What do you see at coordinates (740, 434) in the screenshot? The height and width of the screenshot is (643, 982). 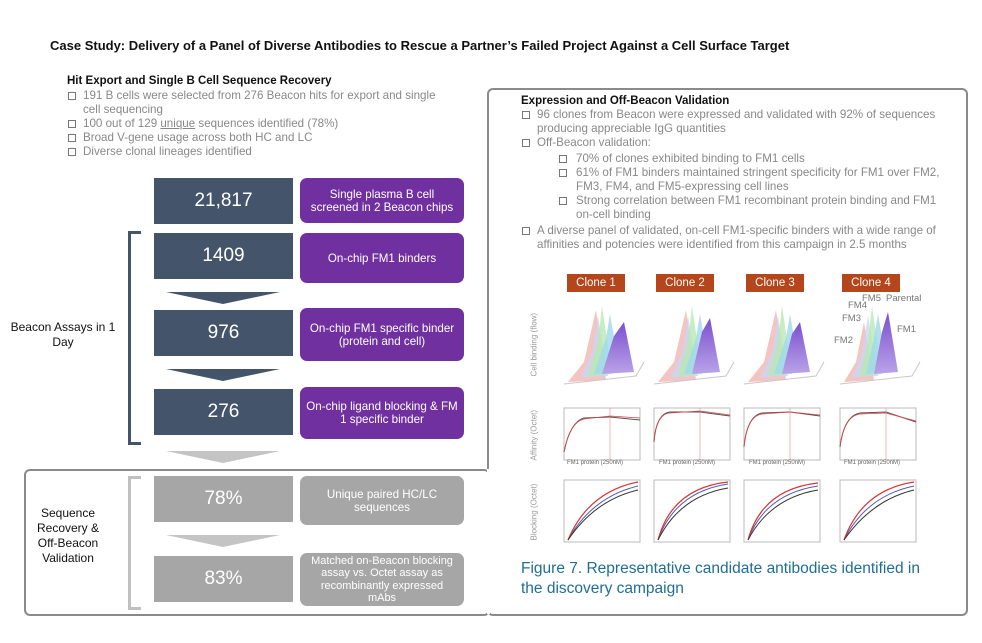 I see `affinity-plots` at bounding box center [740, 434].